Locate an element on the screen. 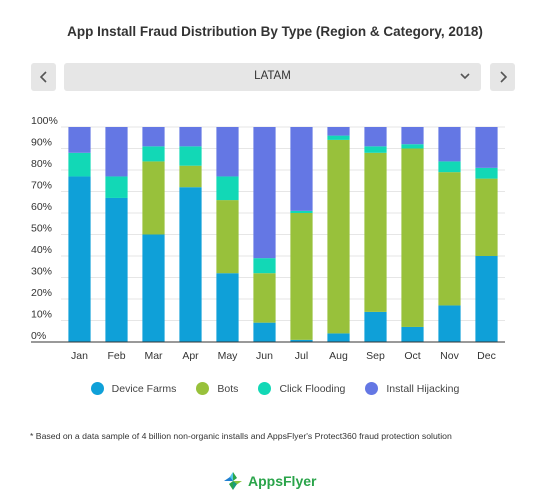 This screenshot has height=500, width=550. y-tick-label: 100% is located at coordinates (44, 121).